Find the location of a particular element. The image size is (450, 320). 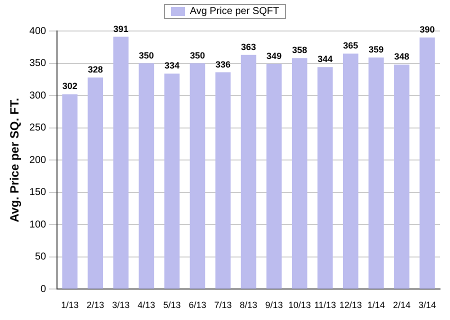

y-tick-label: 200 is located at coordinates (38, 160).